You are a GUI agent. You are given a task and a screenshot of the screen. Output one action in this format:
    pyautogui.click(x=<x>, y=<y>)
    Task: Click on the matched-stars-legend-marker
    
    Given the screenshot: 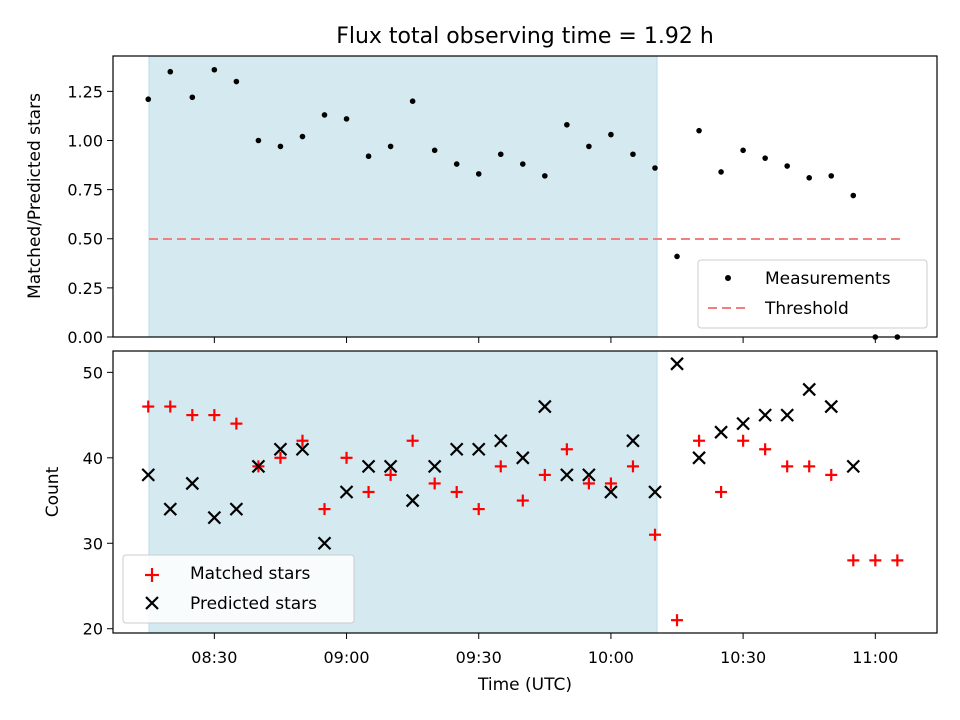 What is the action you would take?
    pyautogui.click(x=152, y=575)
    